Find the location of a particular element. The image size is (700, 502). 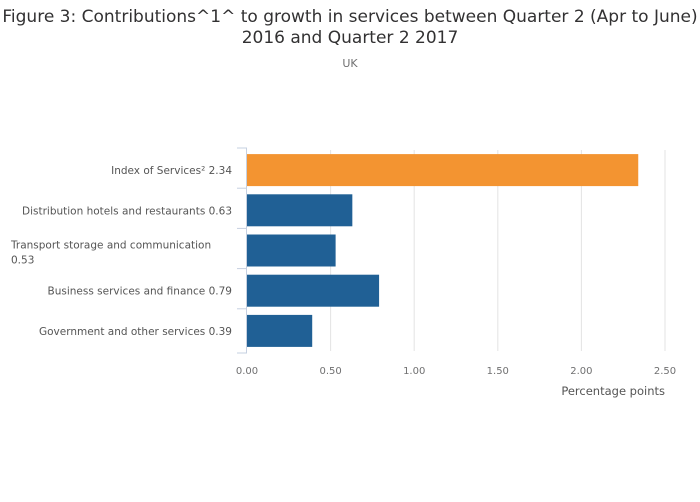

y-category-label: 0.53 is located at coordinates (22, 261).